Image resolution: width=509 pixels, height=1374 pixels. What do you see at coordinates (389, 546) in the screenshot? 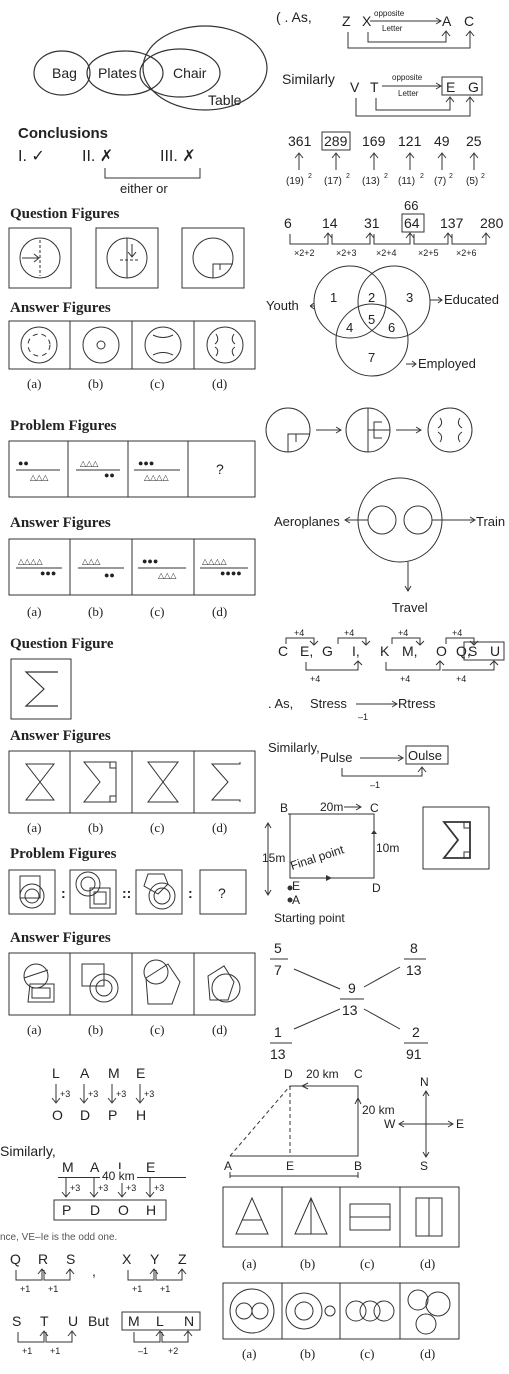
I see `travel-diagram: Aeroplanes Train Travel` at bounding box center [389, 546].